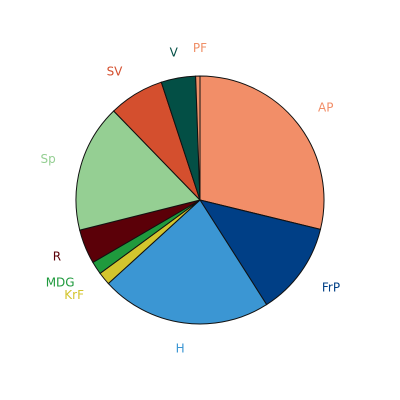 This screenshot has width=400, height=400. Describe the element at coordinates (57, 257) in the screenshot. I see `slice-label-r: R` at that location.